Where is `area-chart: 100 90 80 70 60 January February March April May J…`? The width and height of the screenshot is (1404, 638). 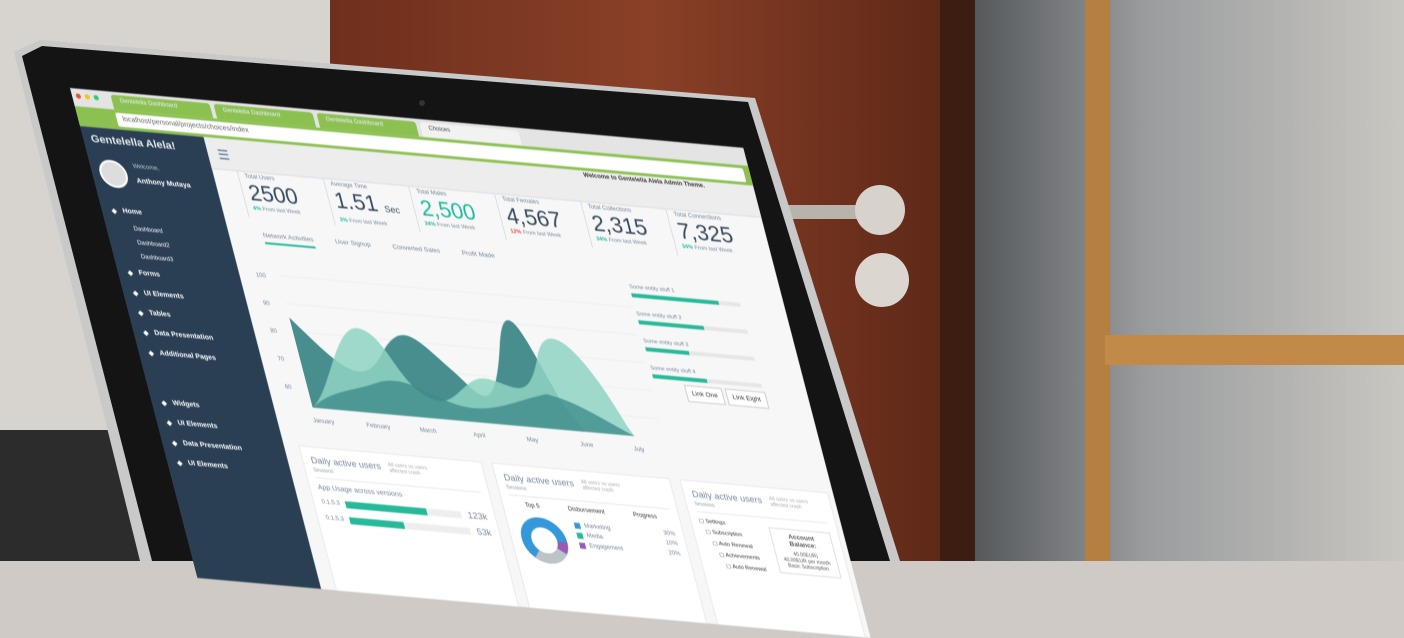
area-chart: 100 90 80 70 60 January February March April May J… is located at coordinates (457, 363).